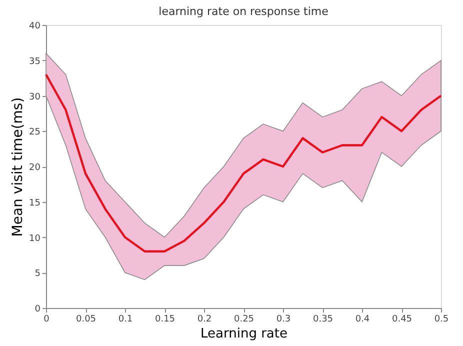 The image size is (463, 346). What do you see at coordinates (34, 133) in the screenshot?
I see `y-tick-label: 25` at bounding box center [34, 133].